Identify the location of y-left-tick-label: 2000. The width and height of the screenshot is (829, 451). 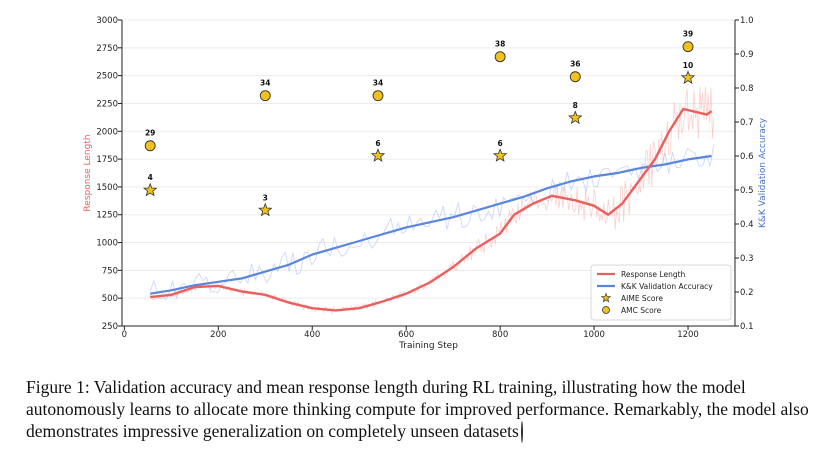
(107, 132).